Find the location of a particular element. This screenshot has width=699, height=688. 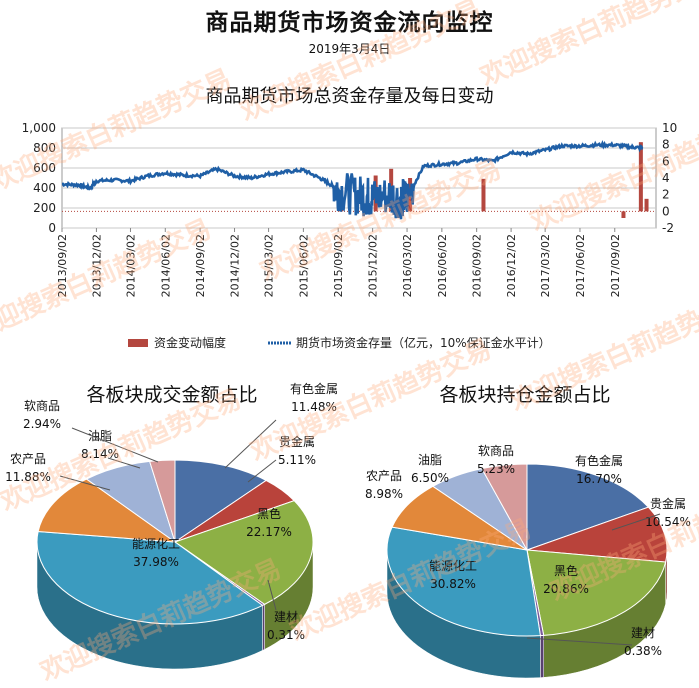

y-left-tick-label: 1,000 is located at coordinates (39, 128).